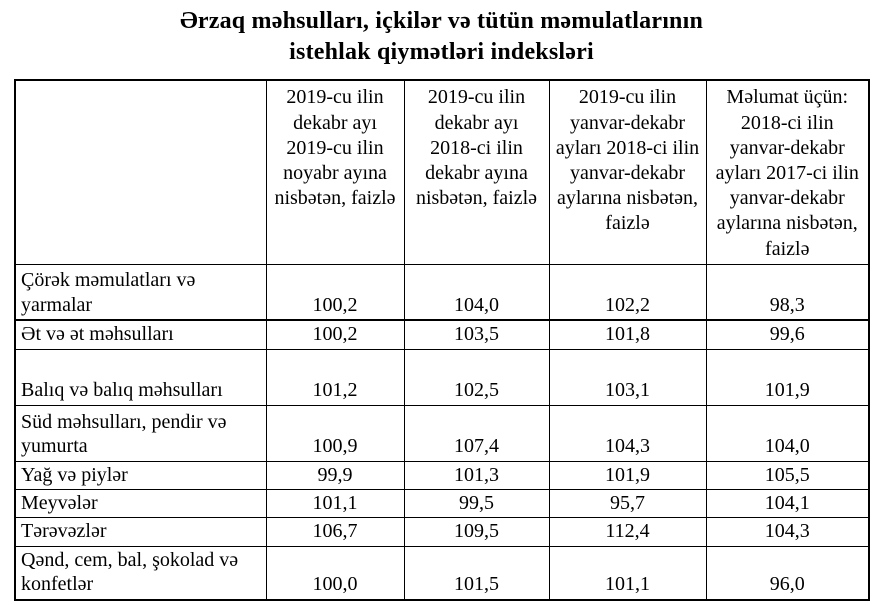  What do you see at coordinates (627, 532) in the screenshot?
I see `row-value: 112,4` at bounding box center [627, 532].